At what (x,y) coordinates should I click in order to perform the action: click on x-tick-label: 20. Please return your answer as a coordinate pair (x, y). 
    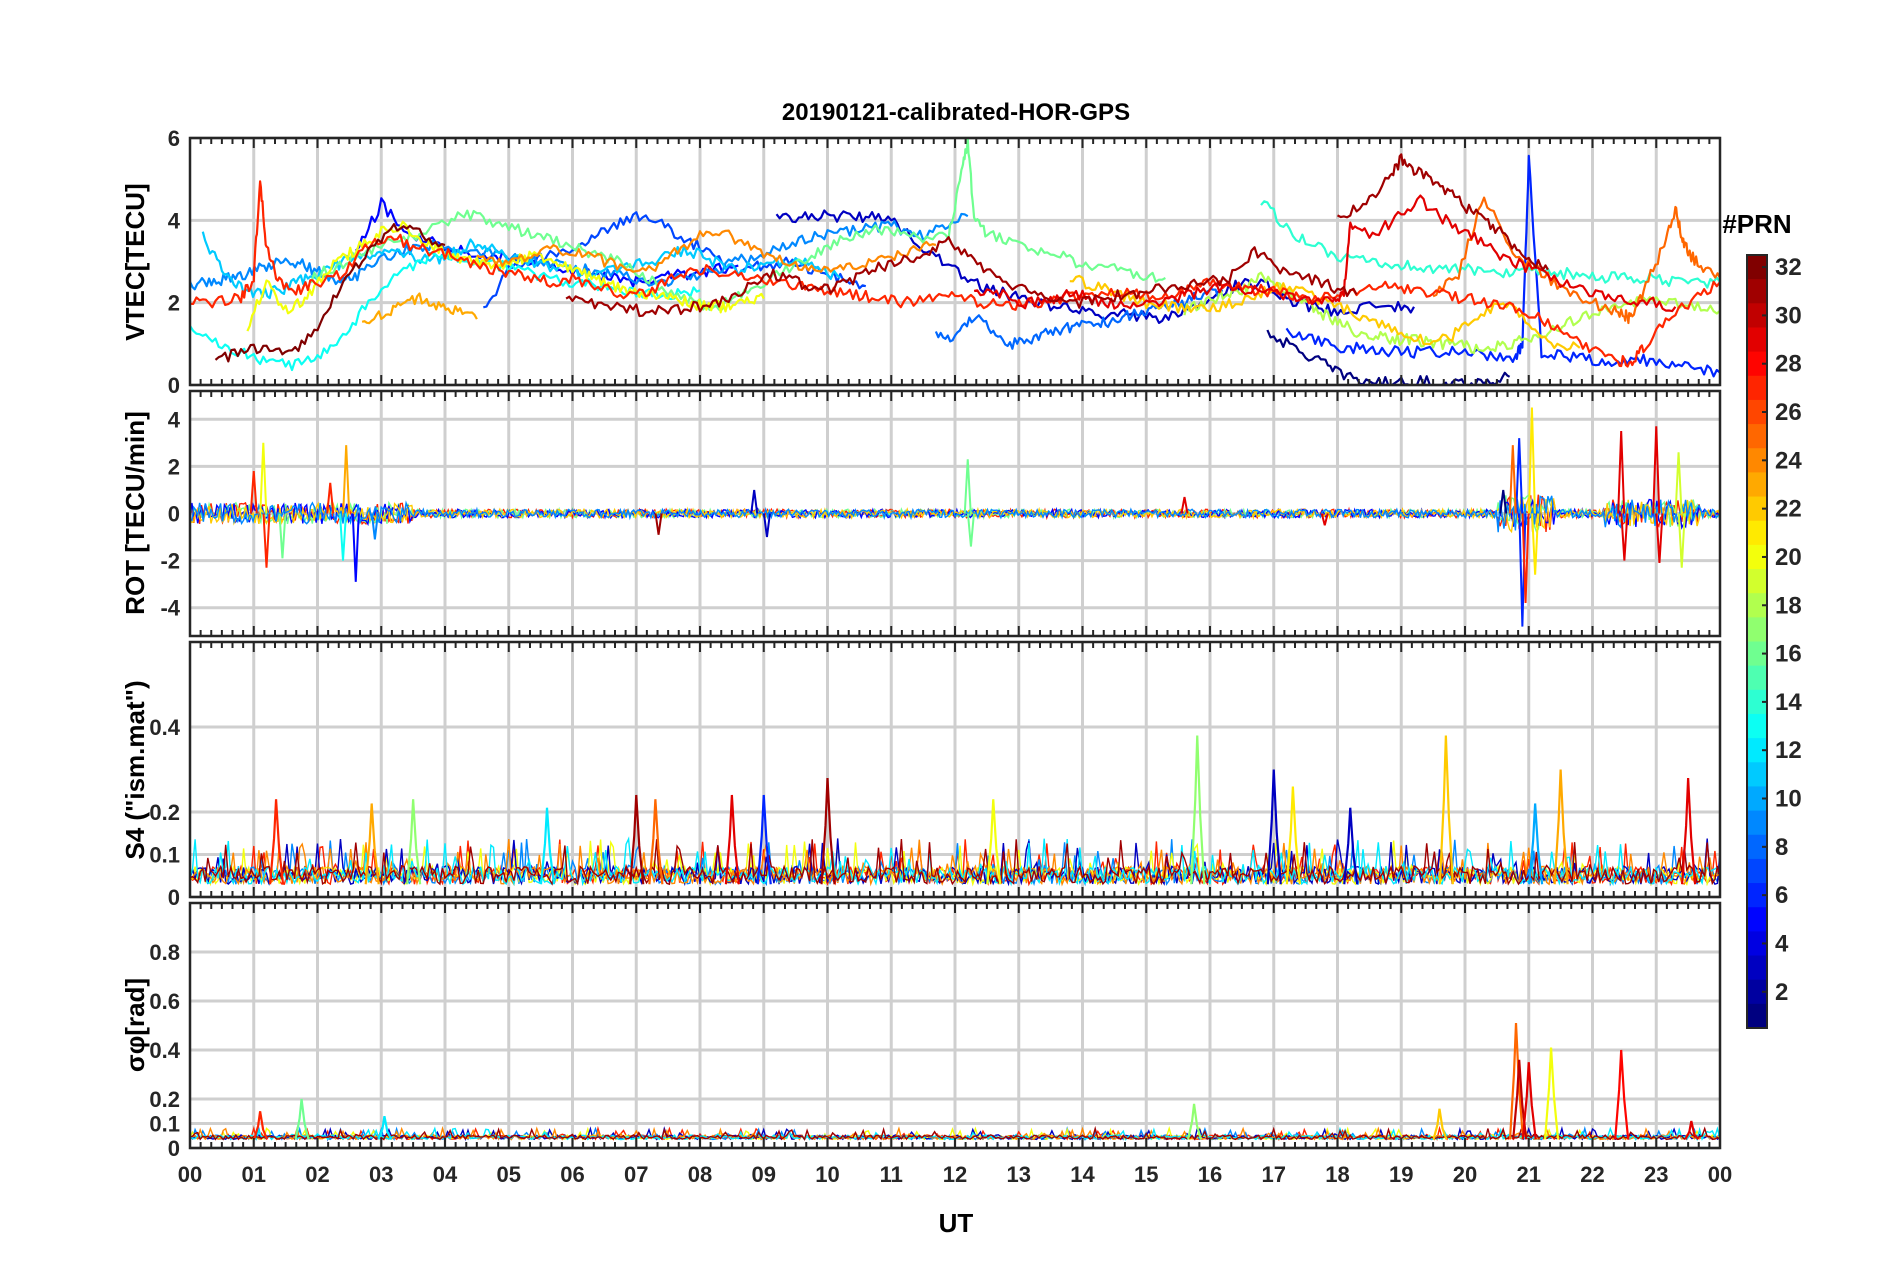
    Looking at the image, I should click on (1465, 1174).